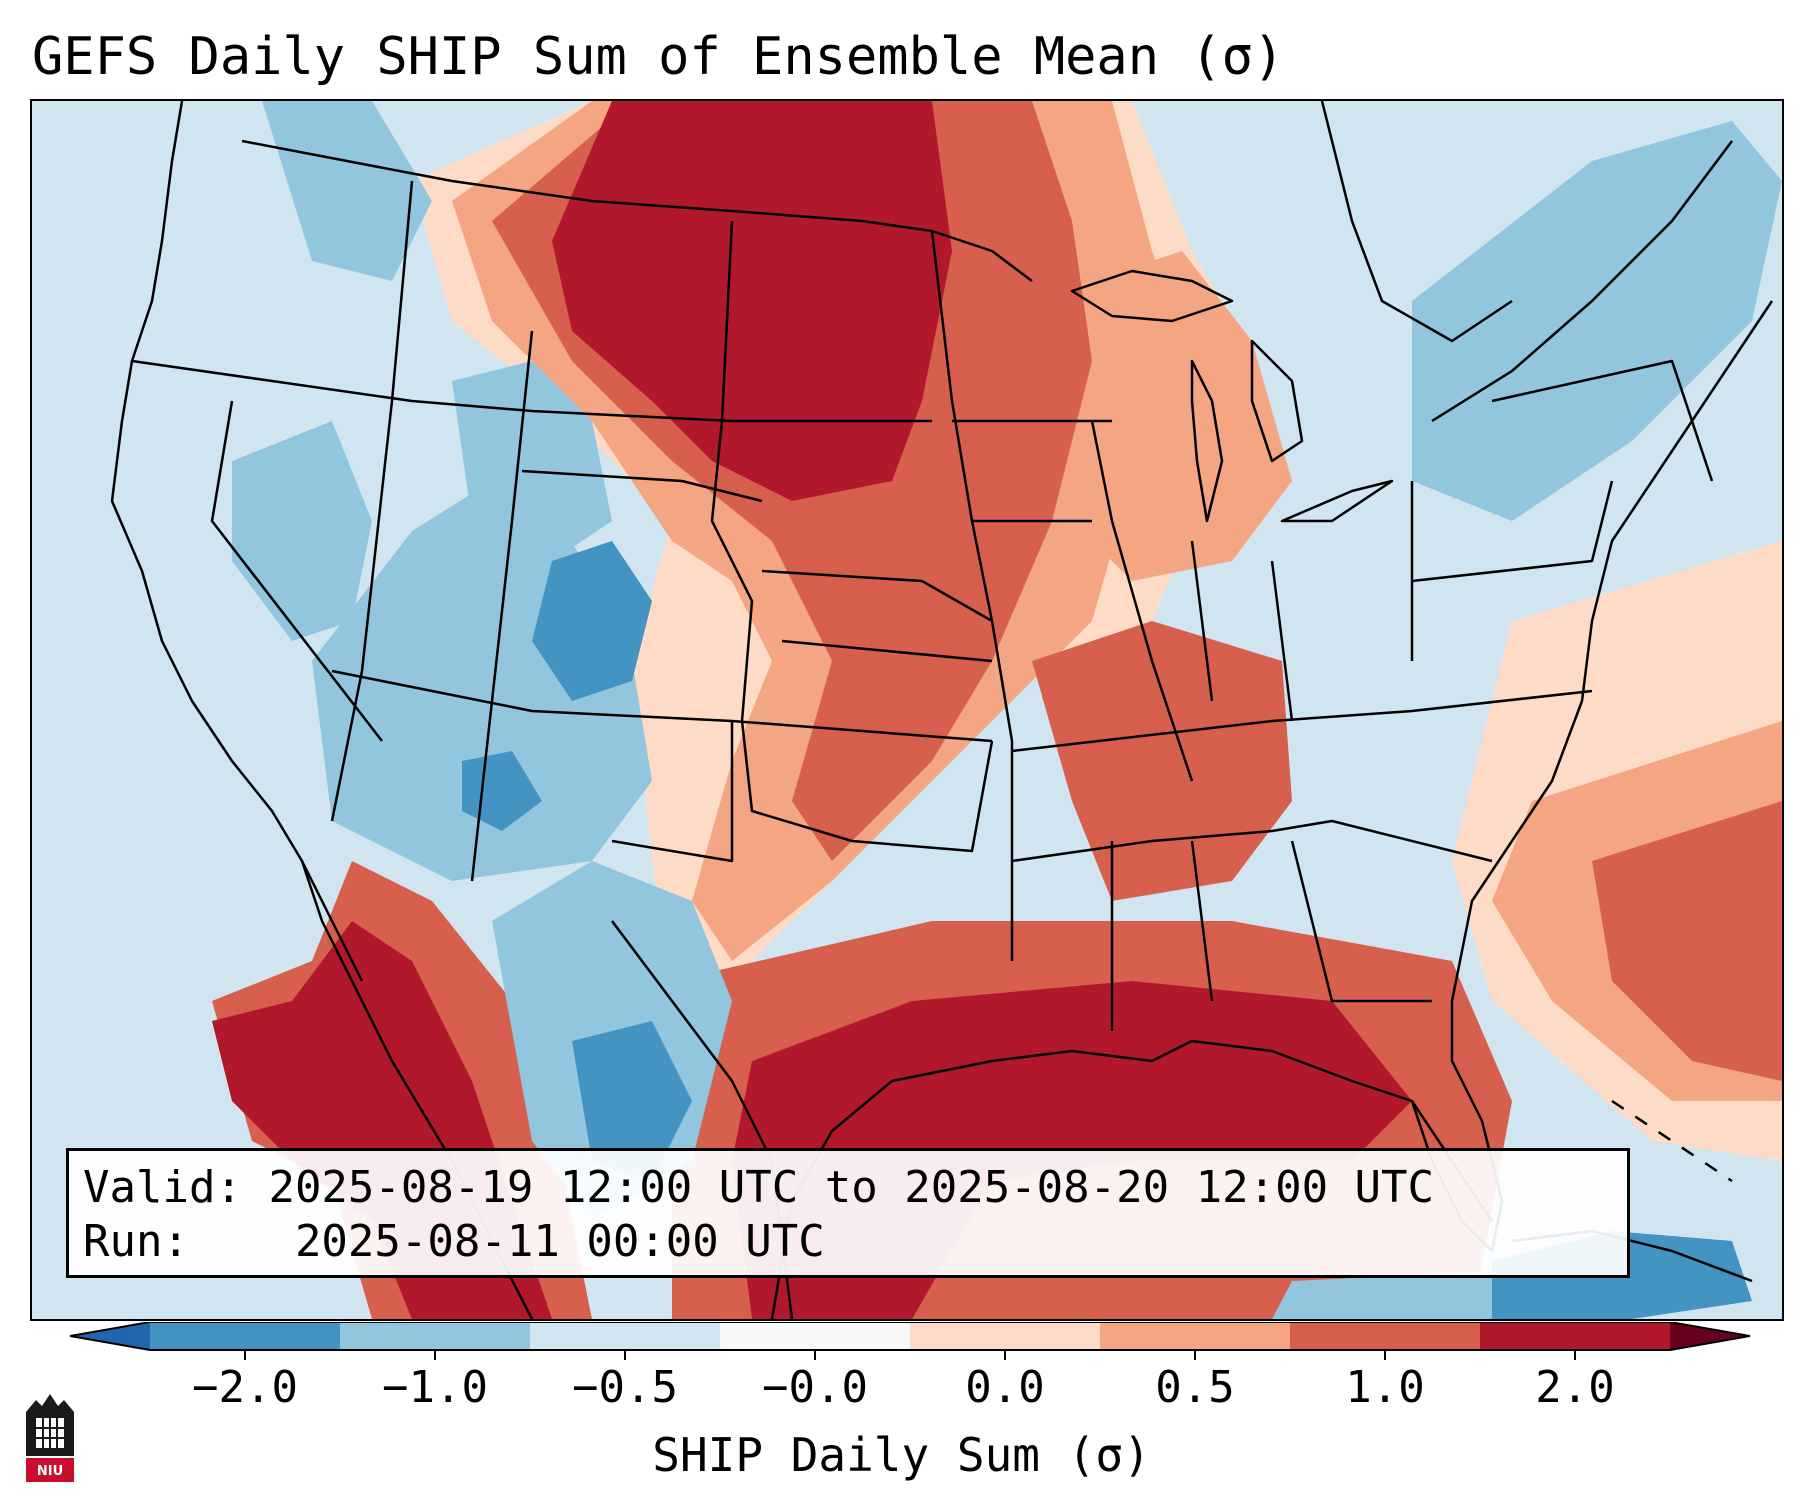  Describe the element at coordinates (1710, 1336) in the screenshot. I see `colorbar-extend-high` at that location.